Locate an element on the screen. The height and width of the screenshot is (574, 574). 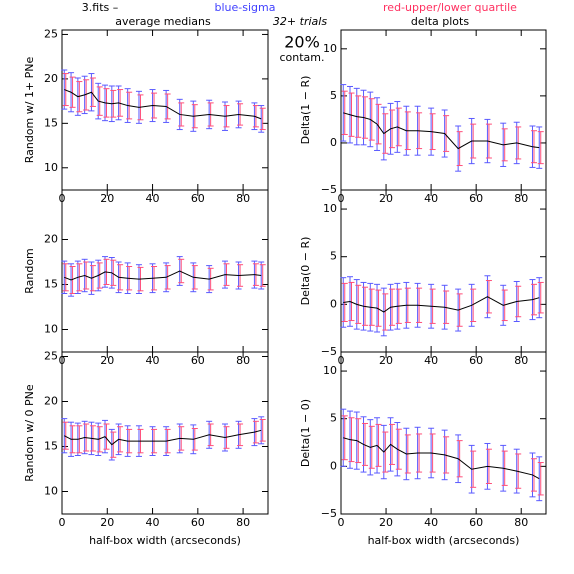
column-title: average medians is located at coordinates (163, 21).